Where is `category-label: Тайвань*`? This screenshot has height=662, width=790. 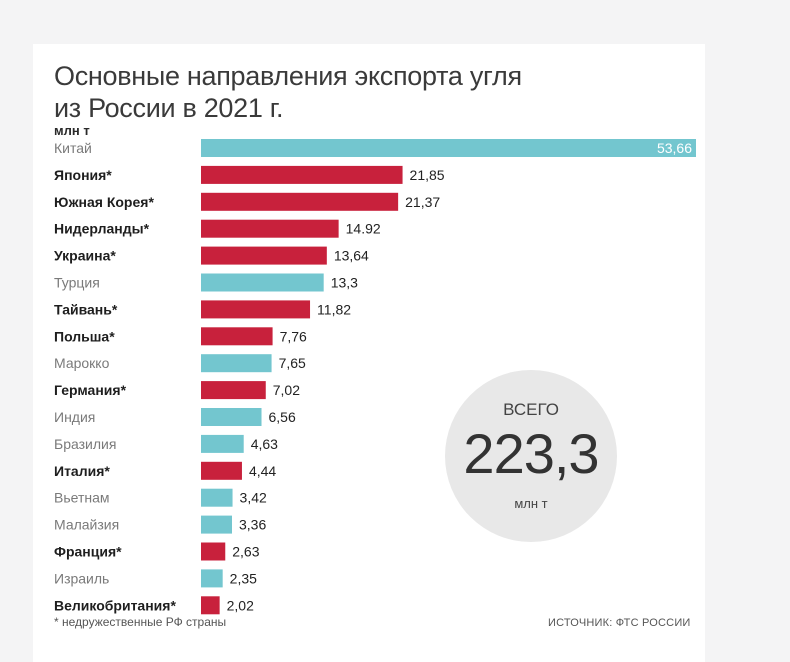 category-label: Тайвань* is located at coordinates (86, 309).